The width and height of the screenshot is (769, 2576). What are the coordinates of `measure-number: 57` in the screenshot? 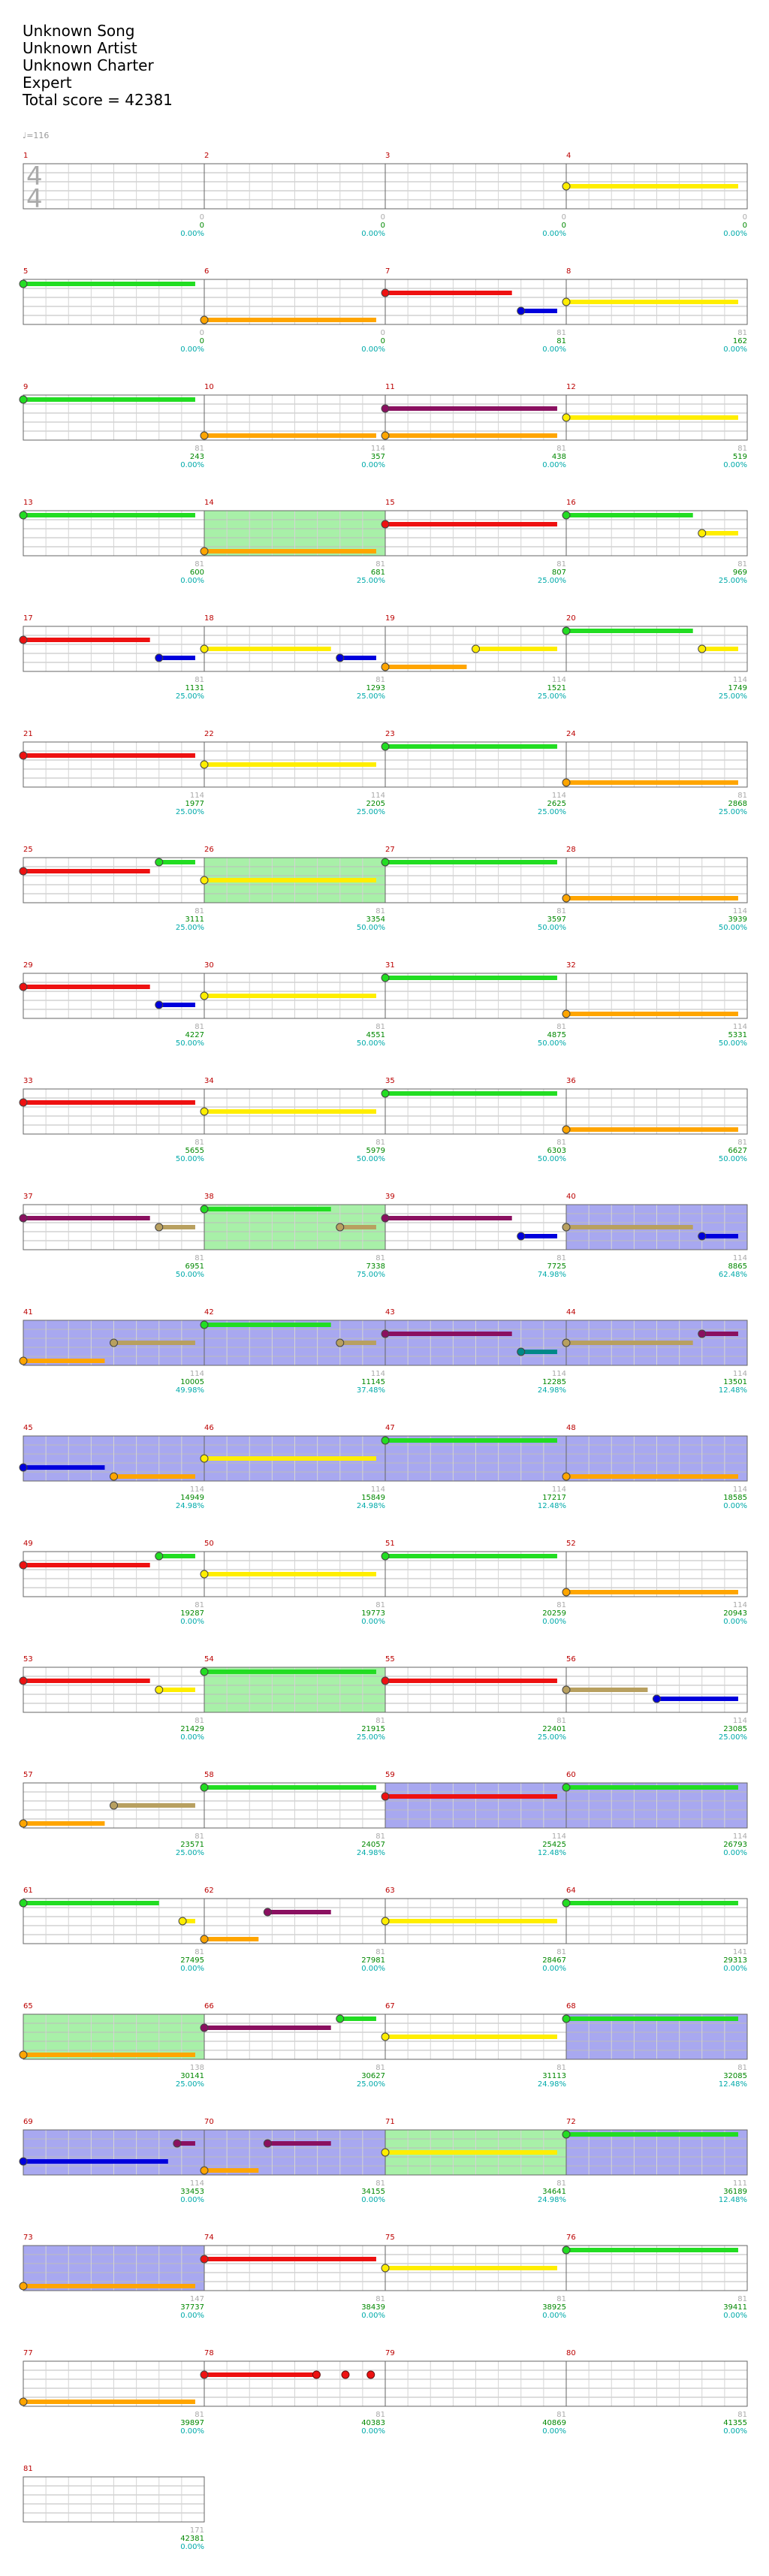 It's located at (28, 1775).